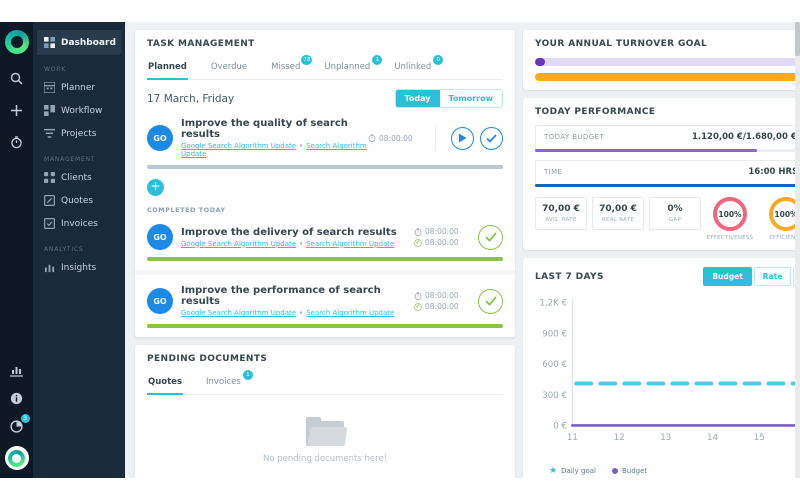 The height and width of the screenshot is (500, 800). I want to click on play-icon, so click(463, 138).